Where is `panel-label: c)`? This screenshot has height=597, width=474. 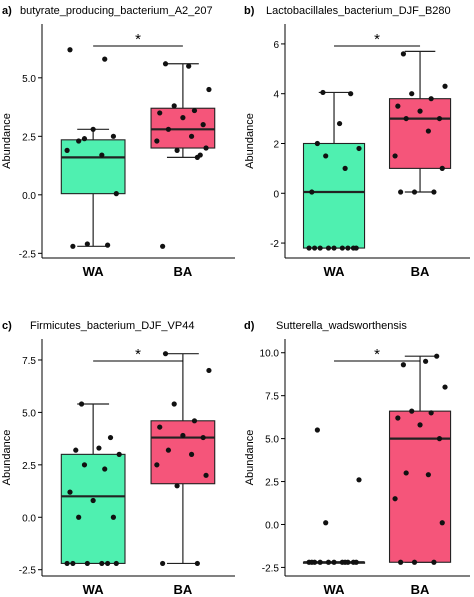
panel-label: c) is located at coordinates (7, 326).